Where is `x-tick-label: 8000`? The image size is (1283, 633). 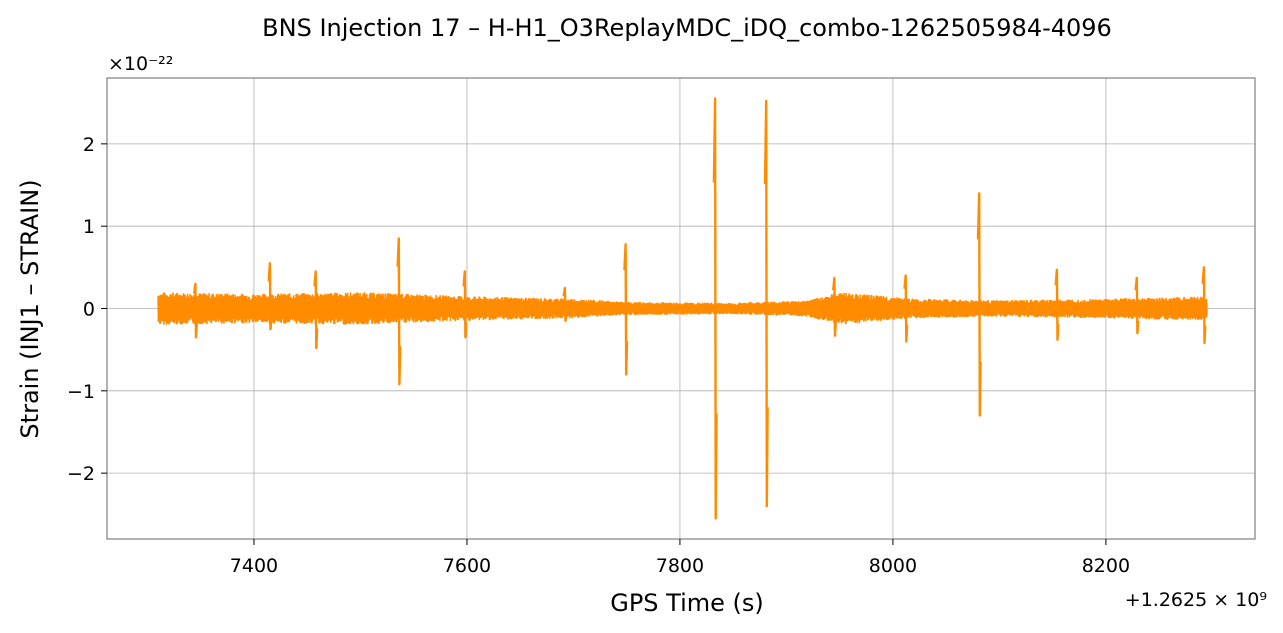 x-tick-label: 8000 is located at coordinates (893, 566).